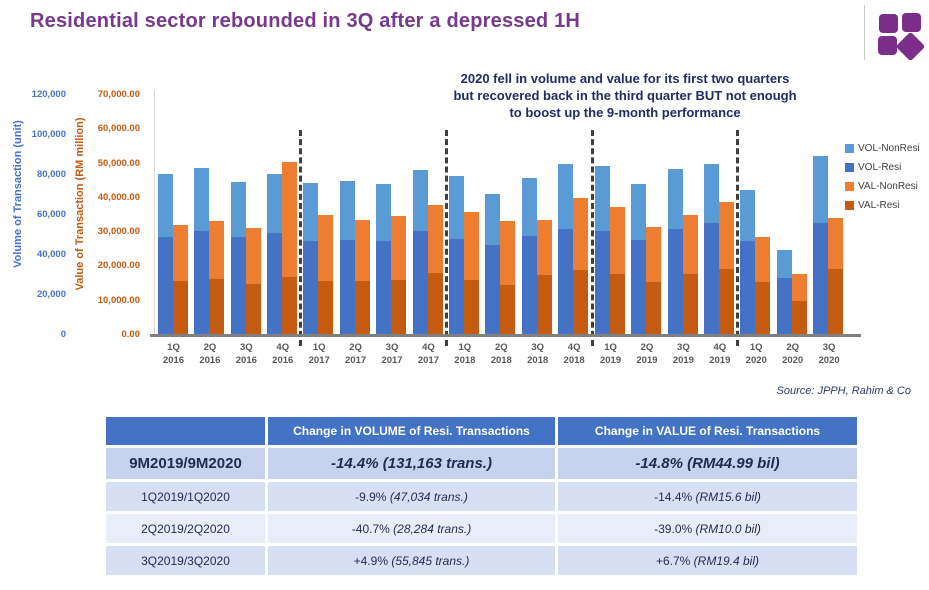 This screenshot has width=929, height=590. I want to click on volume-tick-label: 20,000, so click(51, 294).